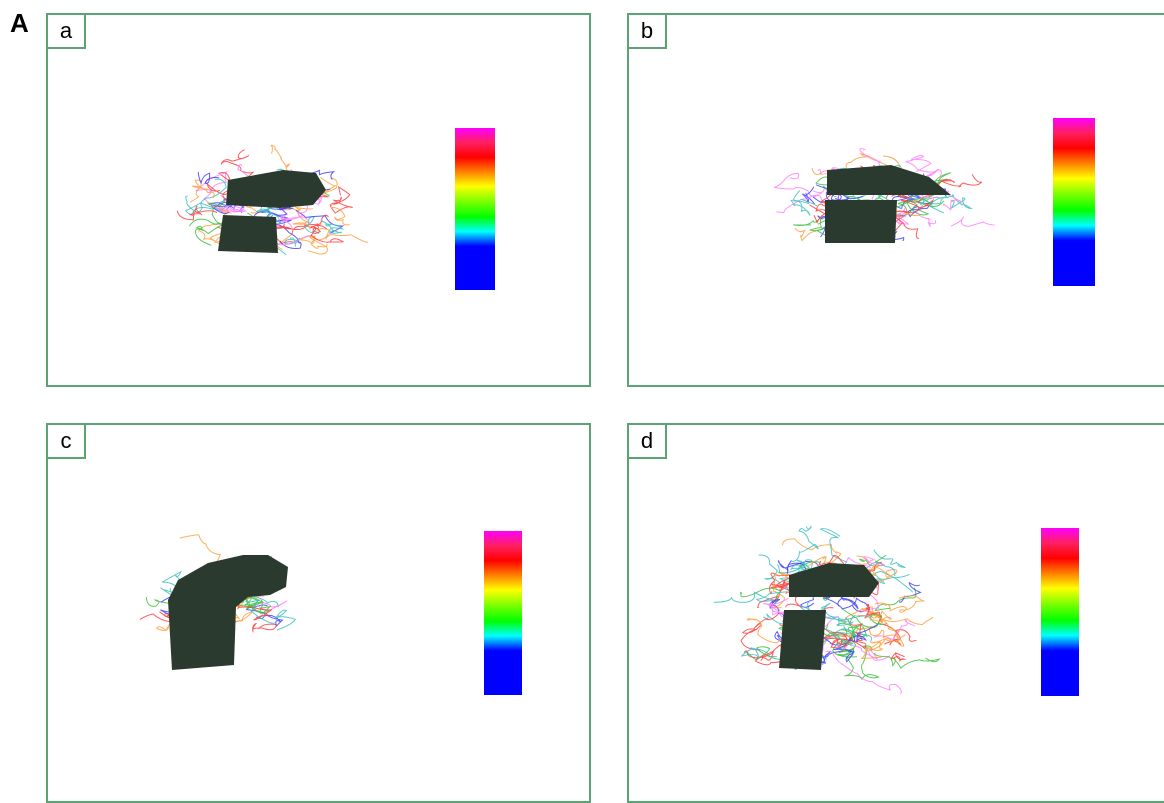  I want to click on panel-label-c: c, so click(67, 442).